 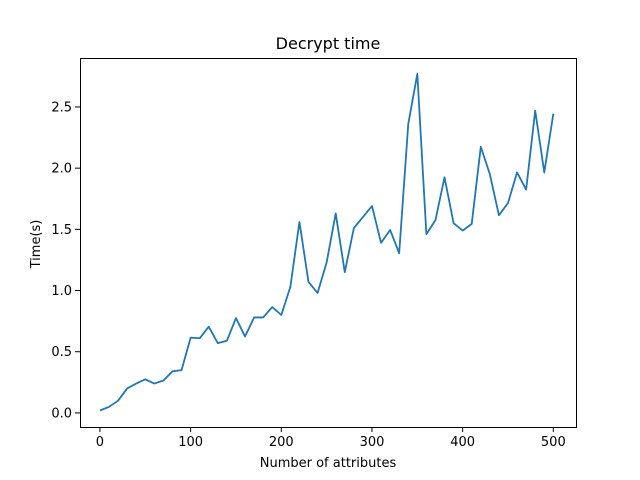 I want to click on x-tick-label: 500, so click(x=553, y=442).